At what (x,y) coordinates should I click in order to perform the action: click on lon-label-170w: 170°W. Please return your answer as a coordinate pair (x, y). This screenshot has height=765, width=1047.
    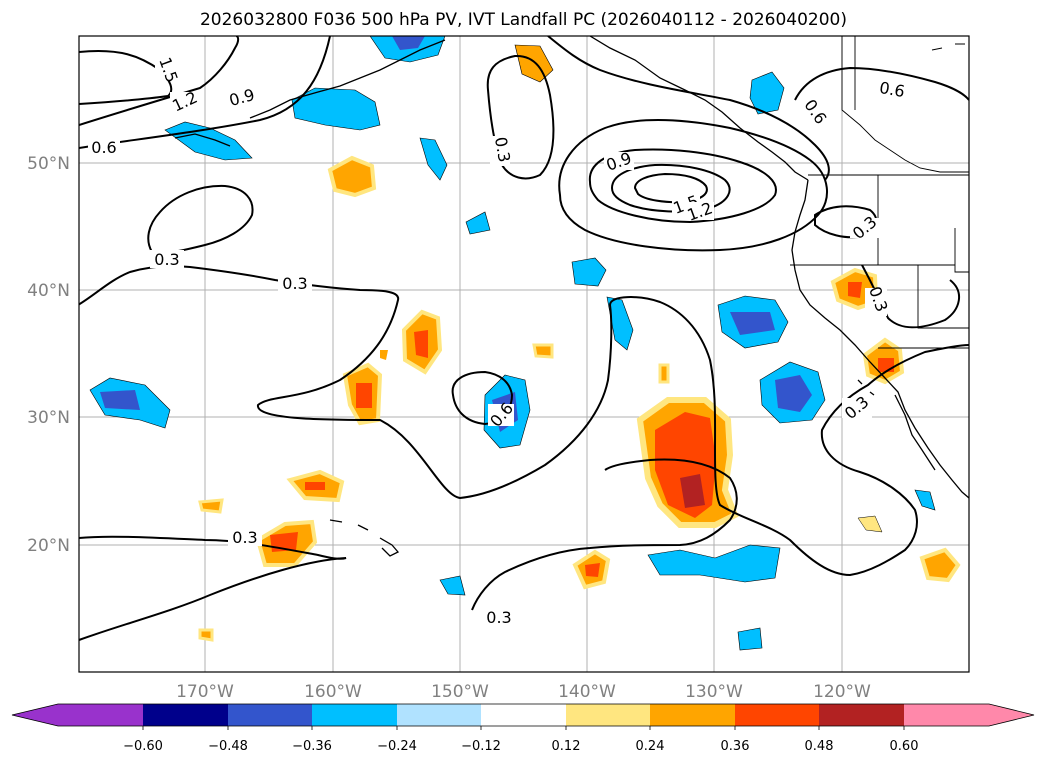
    Looking at the image, I should click on (205, 692).